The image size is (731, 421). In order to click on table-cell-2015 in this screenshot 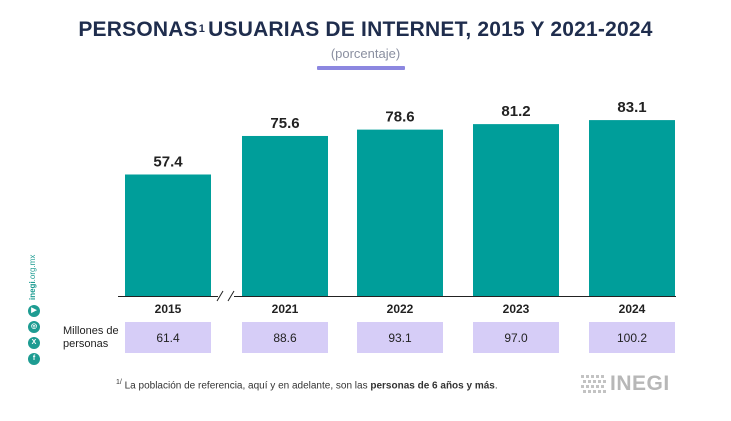, I will do `click(168, 337)`.